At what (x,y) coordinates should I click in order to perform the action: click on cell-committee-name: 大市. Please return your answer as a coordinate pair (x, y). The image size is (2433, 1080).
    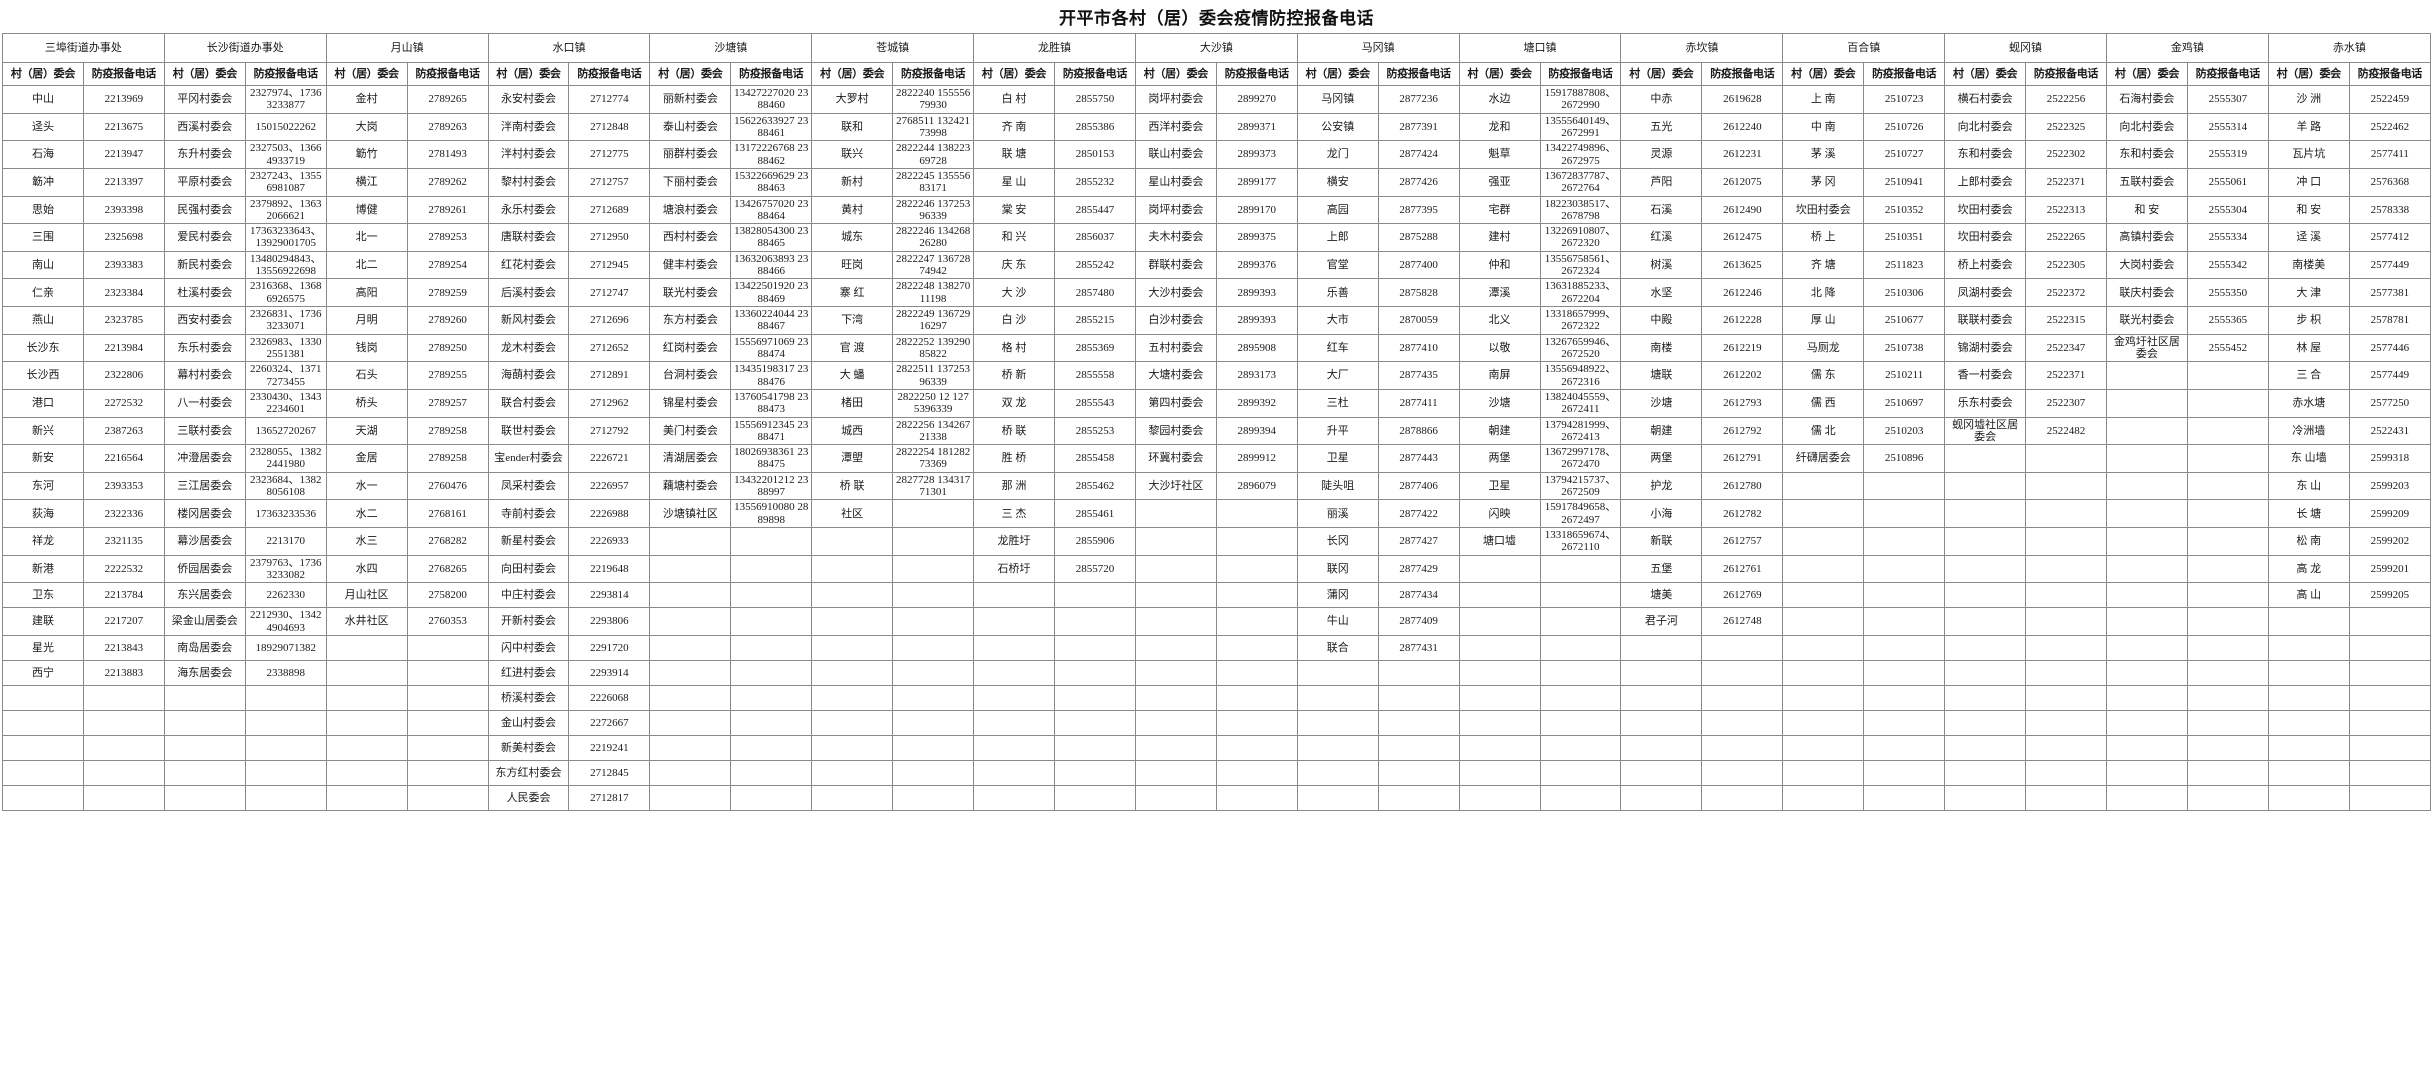
    Looking at the image, I should click on (1337, 320).